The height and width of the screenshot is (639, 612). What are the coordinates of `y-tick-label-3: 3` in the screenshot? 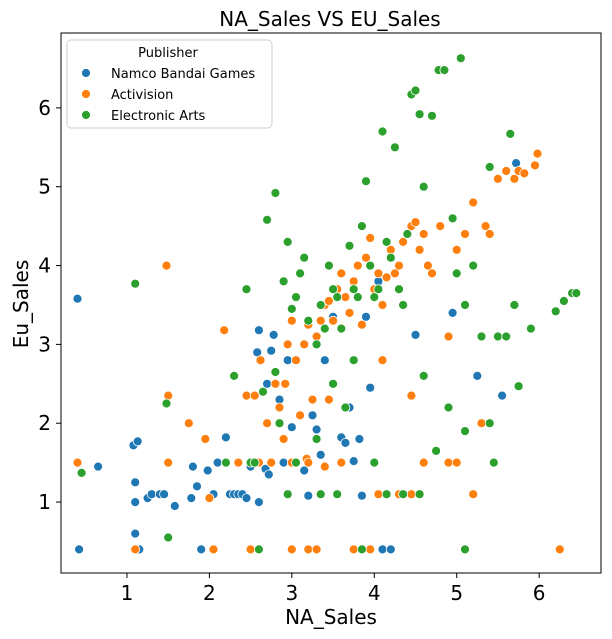 It's located at (44, 344).